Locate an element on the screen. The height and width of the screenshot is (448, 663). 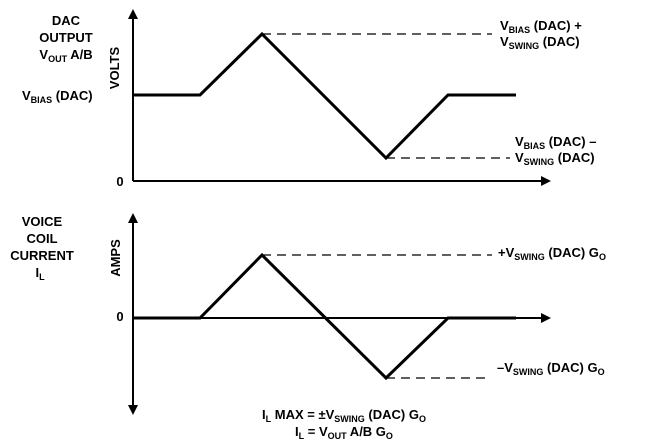
top-title-line3: VOUT A/B is located at coordinates (65, 55).